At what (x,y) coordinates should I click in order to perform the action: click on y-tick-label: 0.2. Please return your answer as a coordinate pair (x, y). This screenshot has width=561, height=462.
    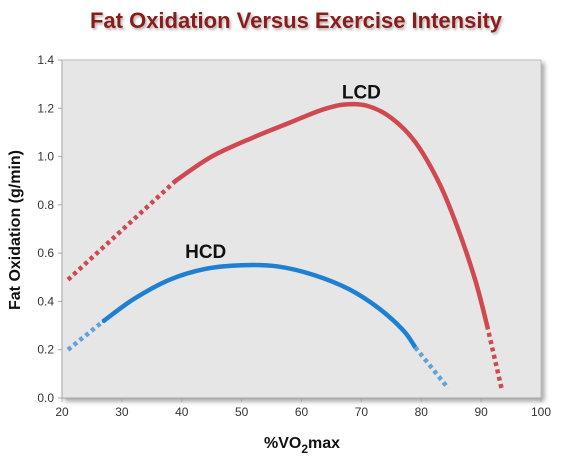
    Looking at the image, I should click on (45, 350).